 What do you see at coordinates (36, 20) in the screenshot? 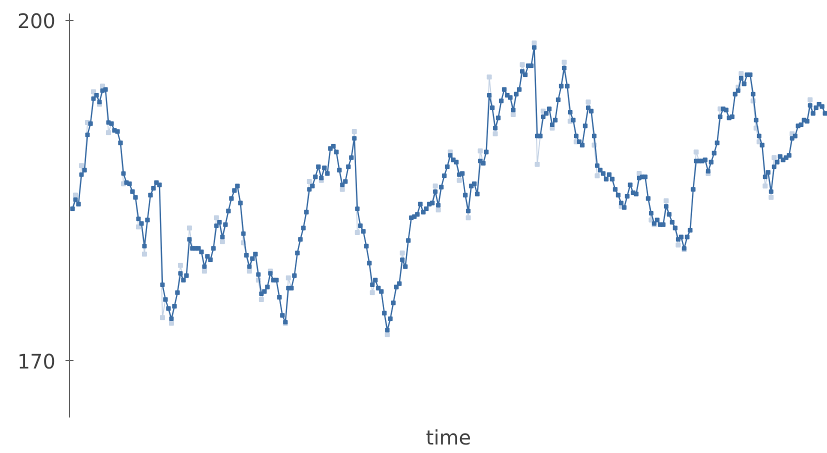
I see `y-tick-label: 200` at bounding box center [36, 20].